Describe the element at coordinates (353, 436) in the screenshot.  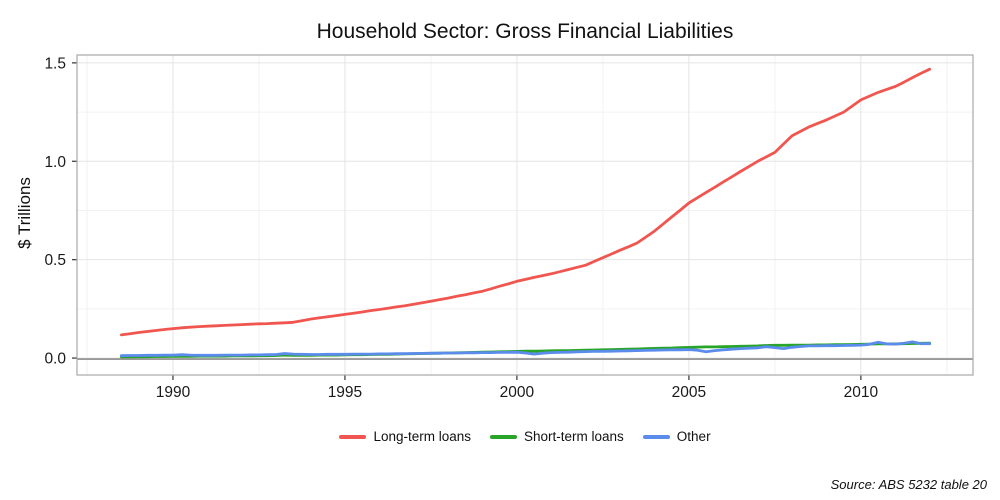
I see `legend-line-swatch-red` at that location.